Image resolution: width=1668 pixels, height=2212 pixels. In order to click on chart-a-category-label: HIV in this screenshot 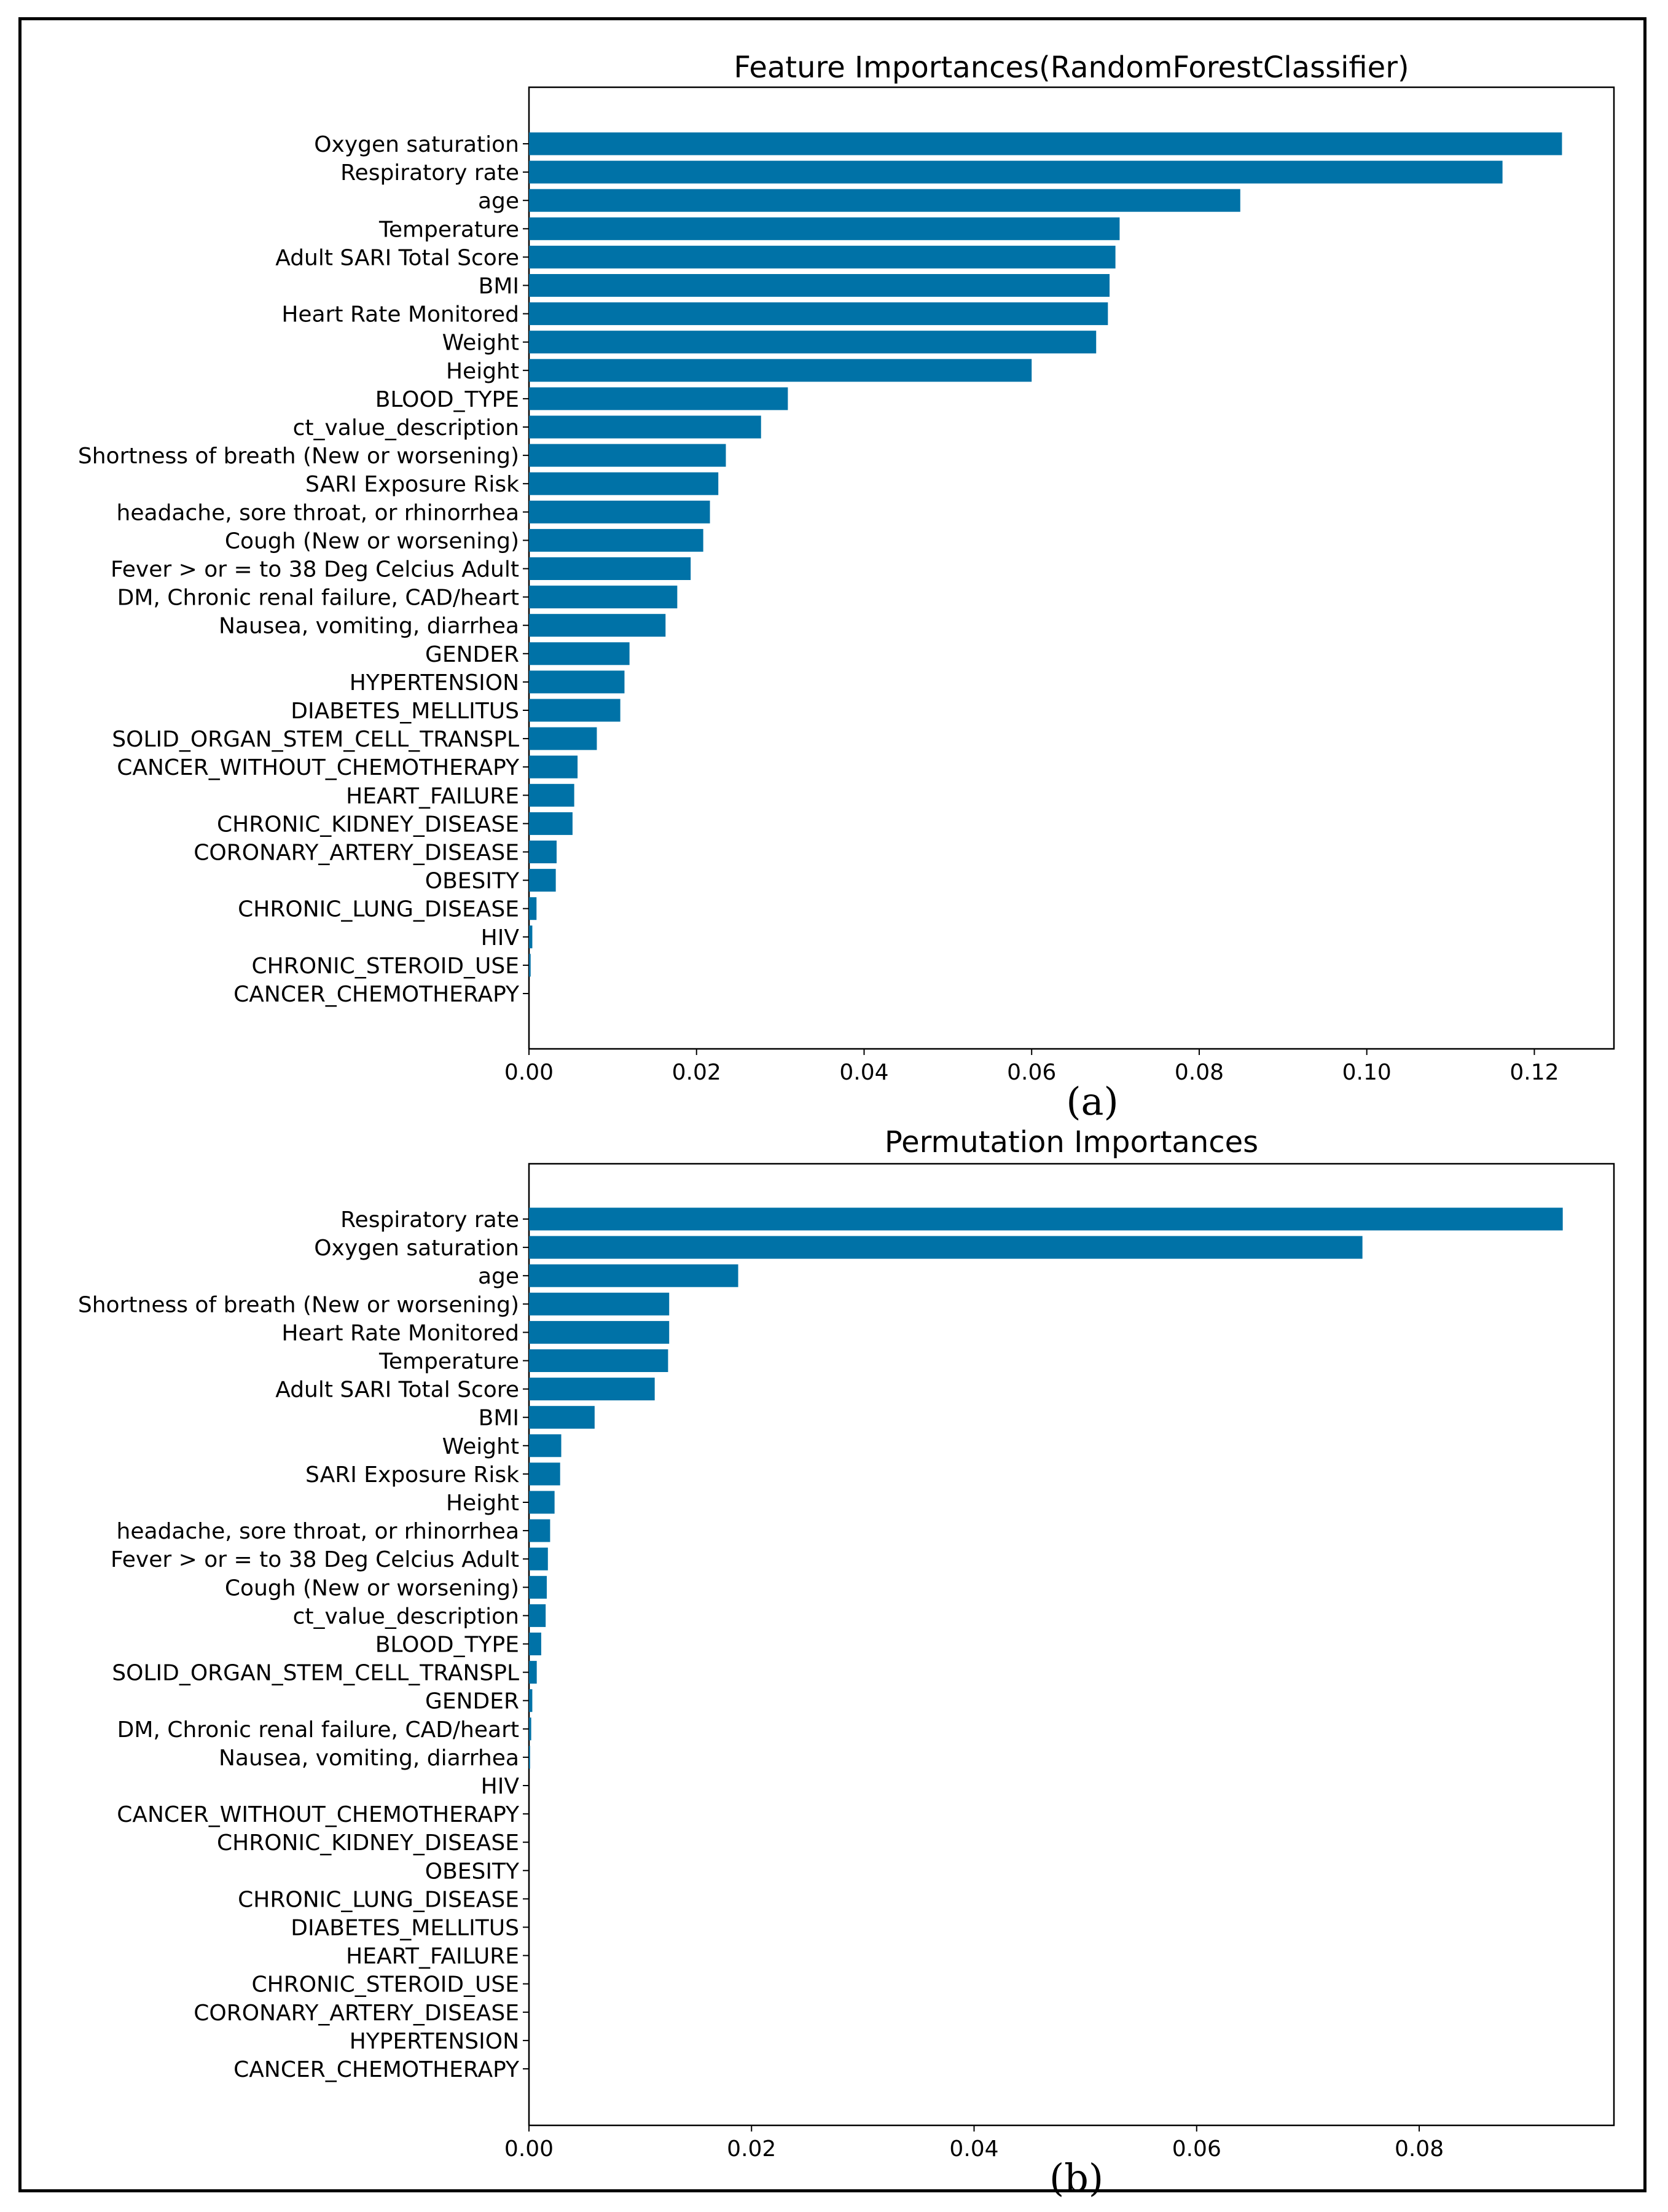, I will do `click(501, 938)`.